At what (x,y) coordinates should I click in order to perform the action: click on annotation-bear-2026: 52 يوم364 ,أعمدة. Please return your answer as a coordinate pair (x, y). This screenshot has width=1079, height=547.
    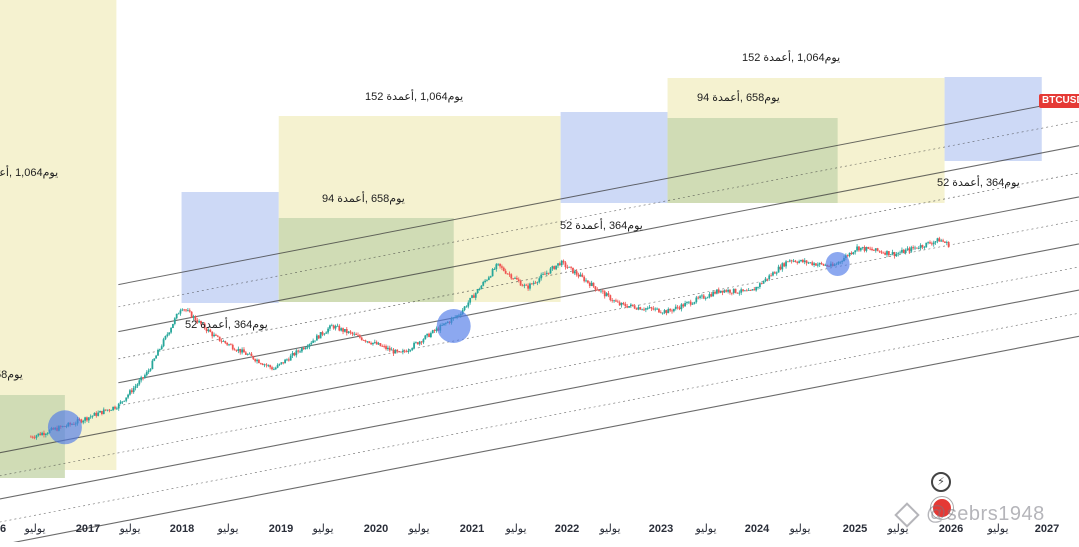
    Looking at the image, I should click on (978, 182).